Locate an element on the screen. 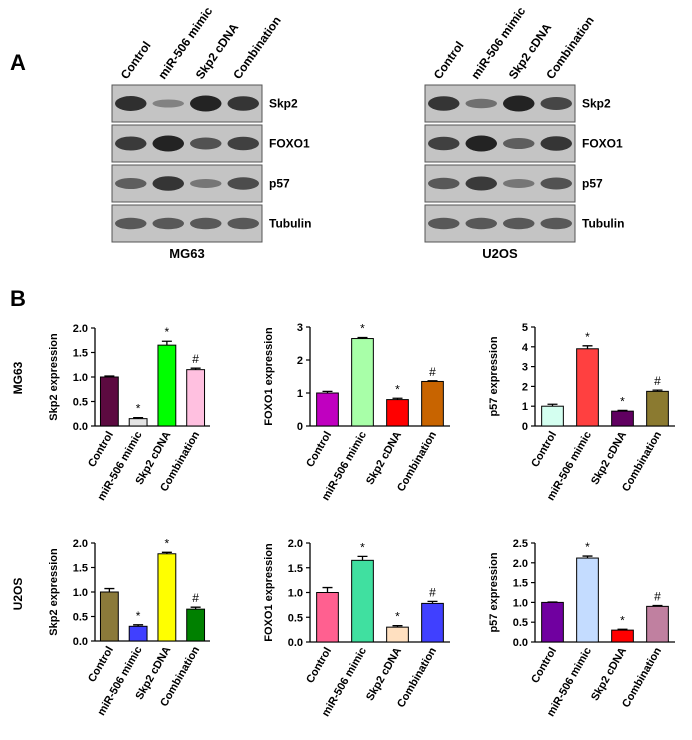 The width and height of the screenshot is (692, 740). y-tick-label: 2.5 is located at coordinates (520, 544).